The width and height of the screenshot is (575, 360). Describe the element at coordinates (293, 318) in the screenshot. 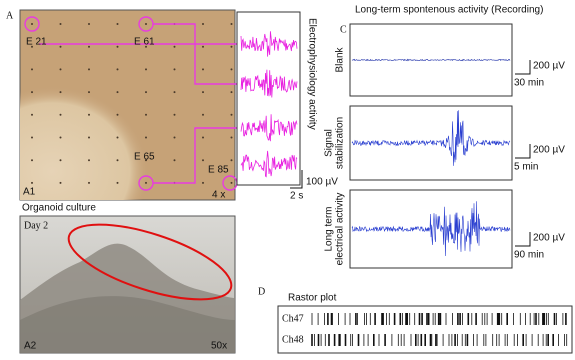

I see `channel-label: Ch47` at that location.